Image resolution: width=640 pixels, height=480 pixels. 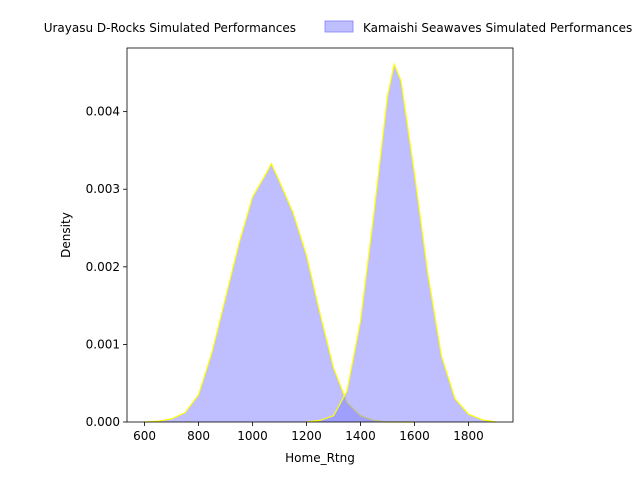 What do you see at coordinates (497, 28) in the screenshot?
I see `legend-label-2: Kamaishi Seawaves Simulated Performances` at bounding box center [497, 28].